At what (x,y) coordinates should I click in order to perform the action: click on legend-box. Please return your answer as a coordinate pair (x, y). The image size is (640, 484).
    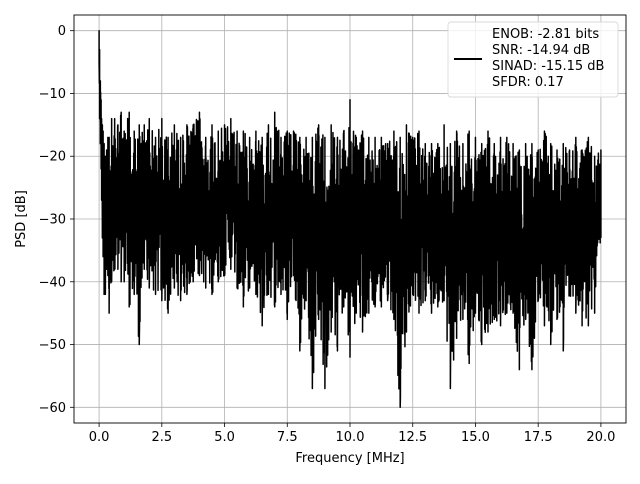
    Looking at the image, I should click on (533, 59).